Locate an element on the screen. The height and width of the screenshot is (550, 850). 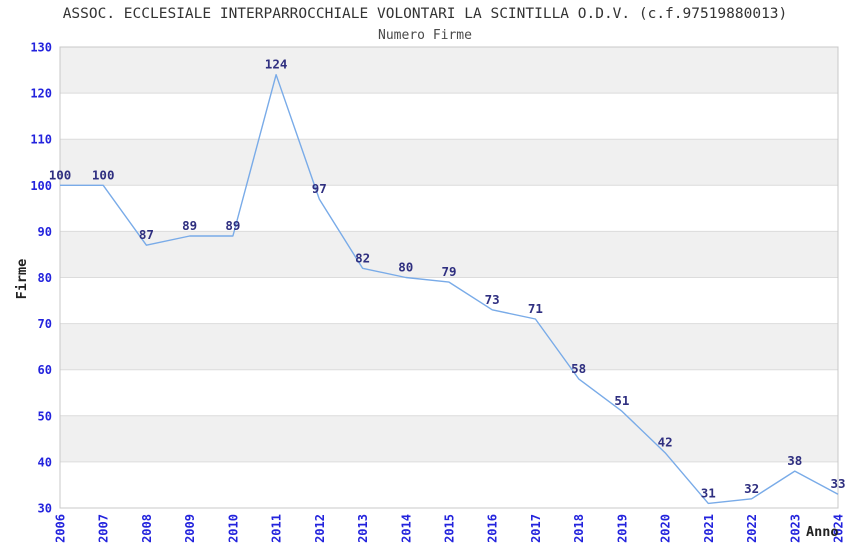
y-tick-label: 30 is located at coordinates (45, 509).